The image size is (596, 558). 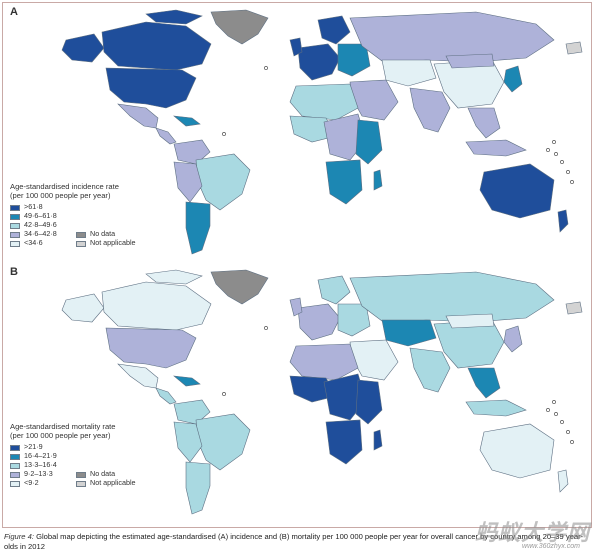 What do you see at coordinates (14, 12) in the screenshot?
I see `panel-letter: A` at bounding box center [14, 12].